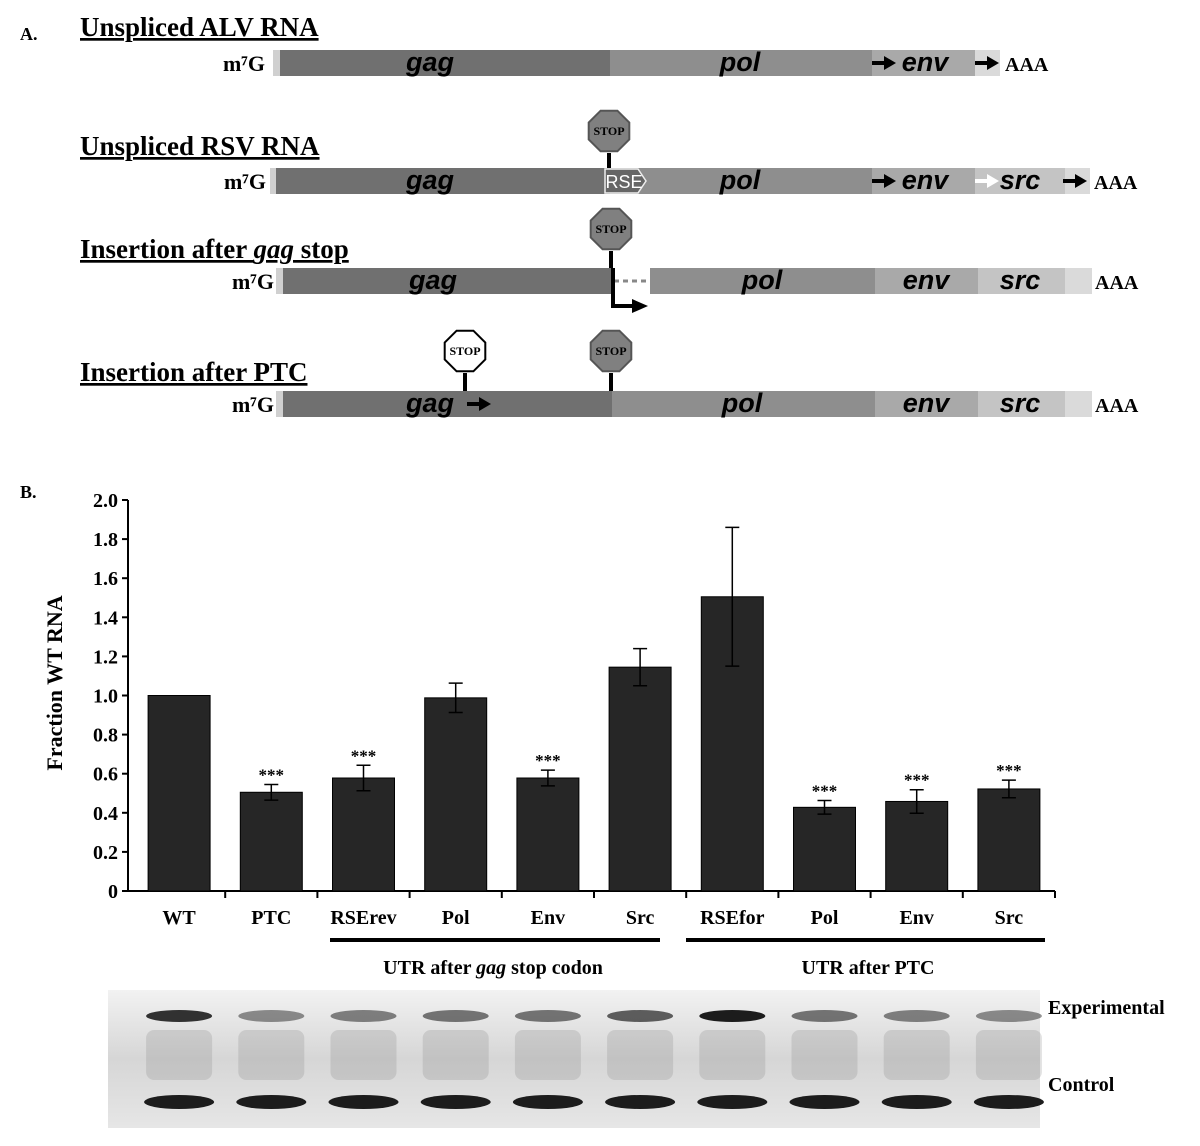 The width and height of the screenshot is (1200, 1146). What do you see at coordinates (105, 540) in the screenshot?
I see `y-tick-label: 1.8` at bounding box center [105, 540].